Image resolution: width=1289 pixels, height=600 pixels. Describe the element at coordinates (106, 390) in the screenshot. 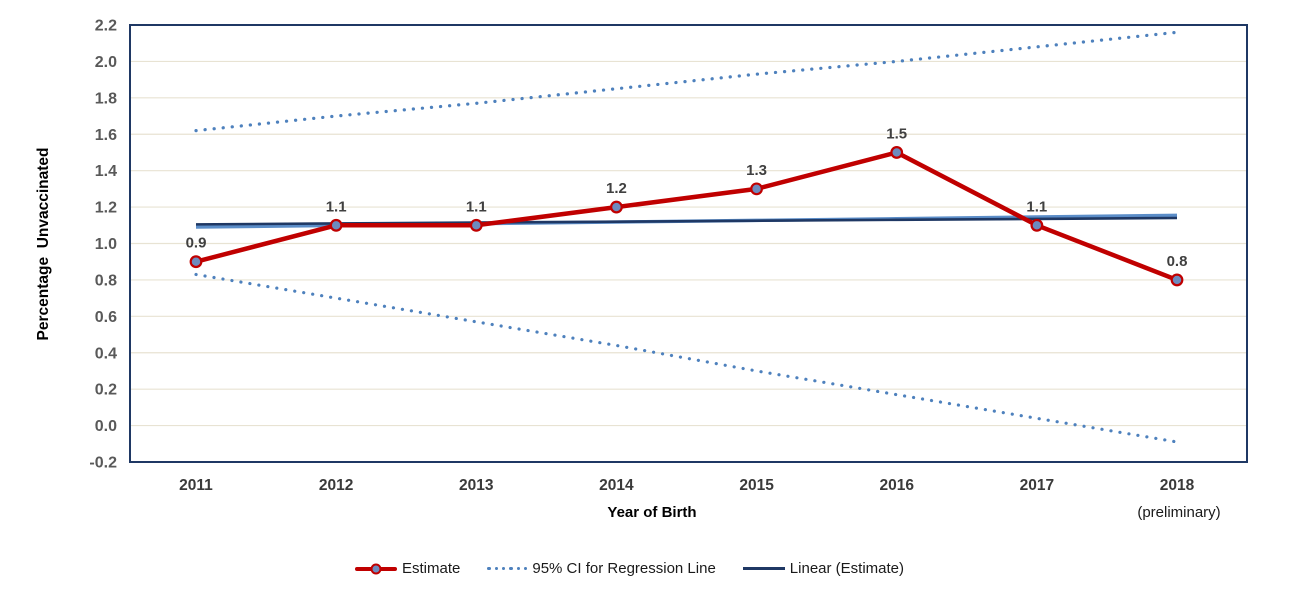

I see `y-tick-label: 0.2` at that location.